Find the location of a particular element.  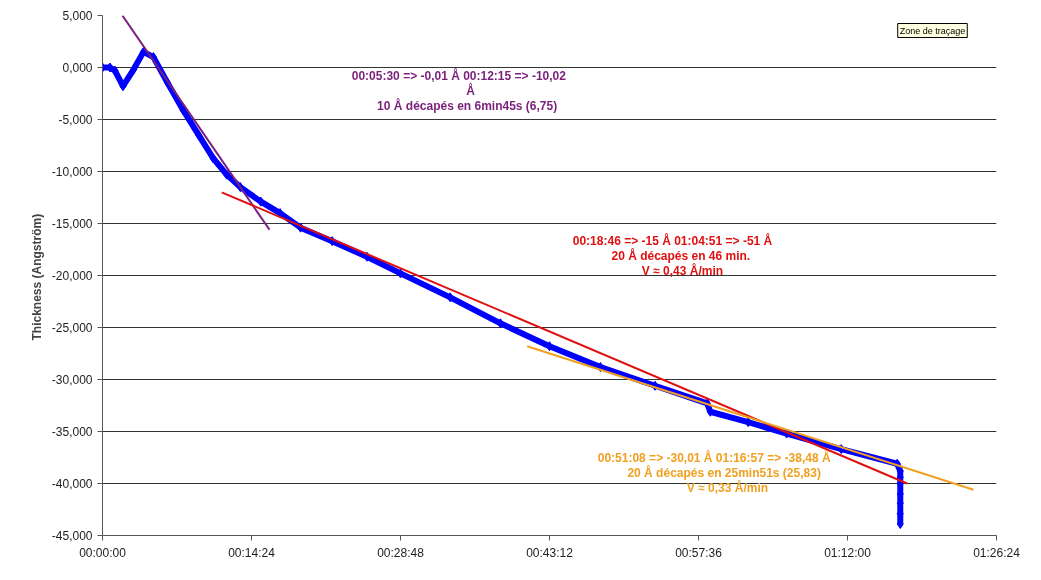

y-tick-label: -10,000 is located at coordinates (72, 172).